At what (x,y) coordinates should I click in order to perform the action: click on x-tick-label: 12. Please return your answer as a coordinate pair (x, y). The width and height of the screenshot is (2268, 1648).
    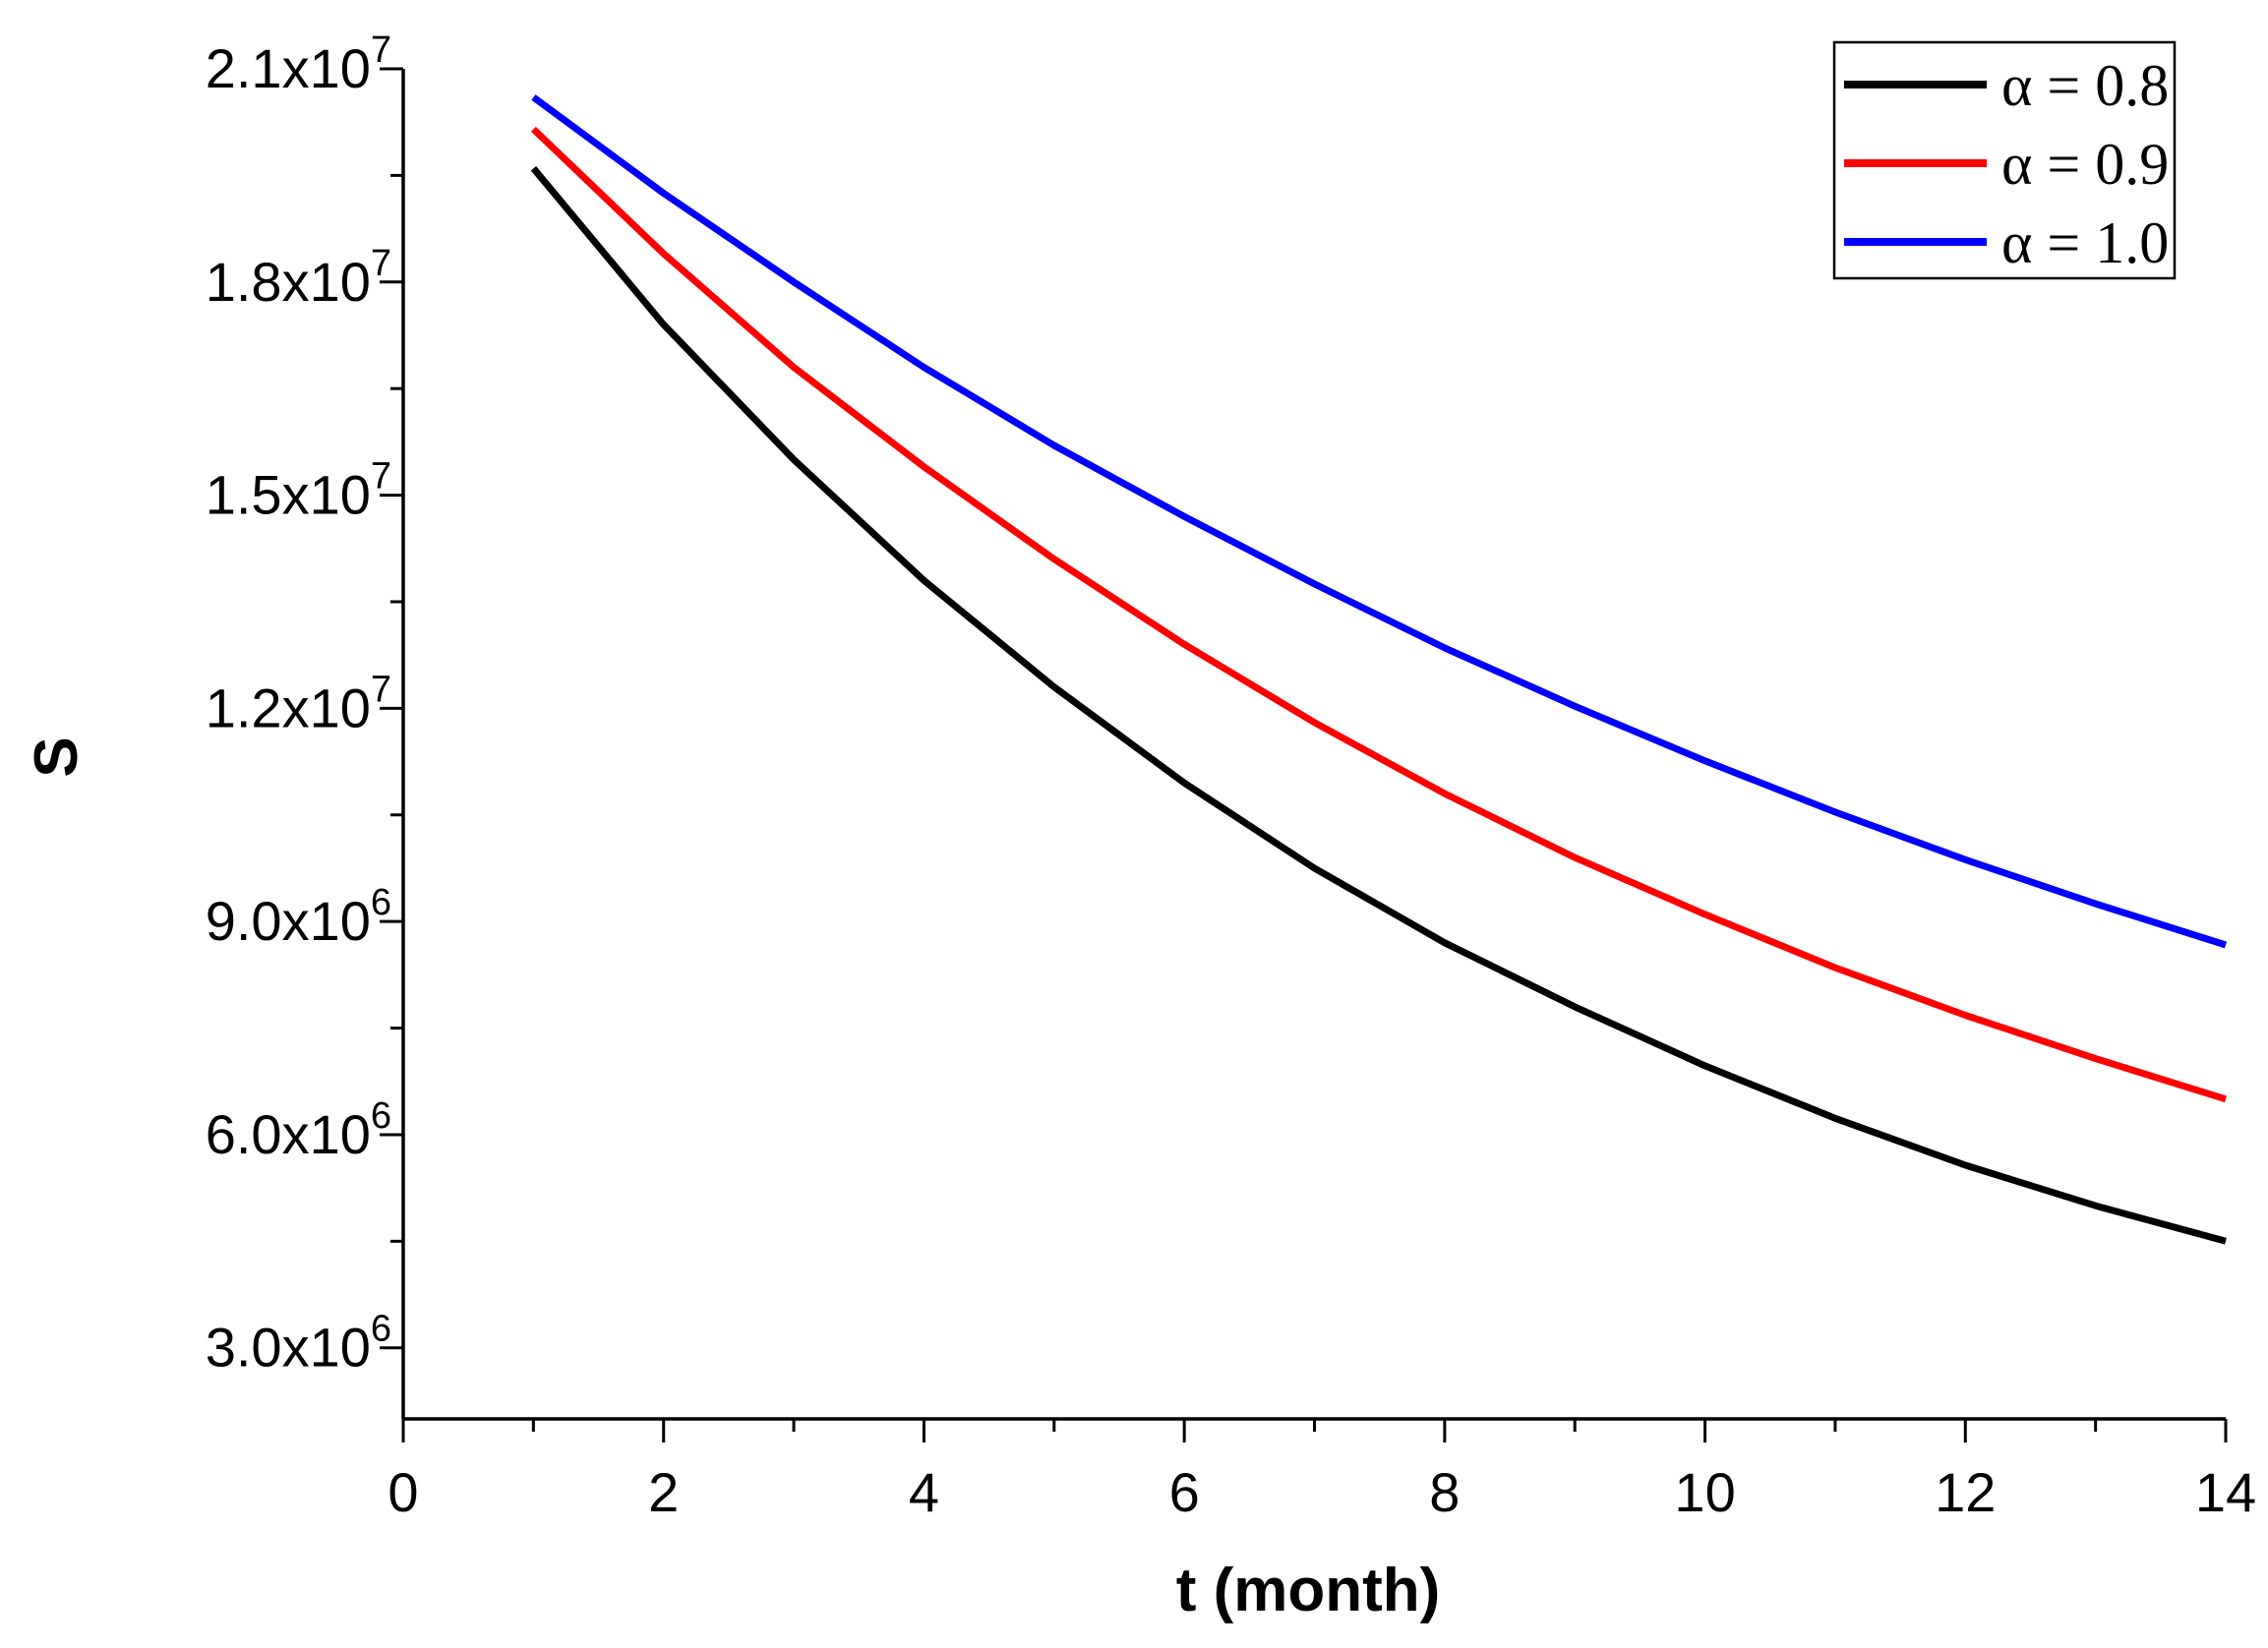
    Looking at the image, I should click on (1965, 1492).